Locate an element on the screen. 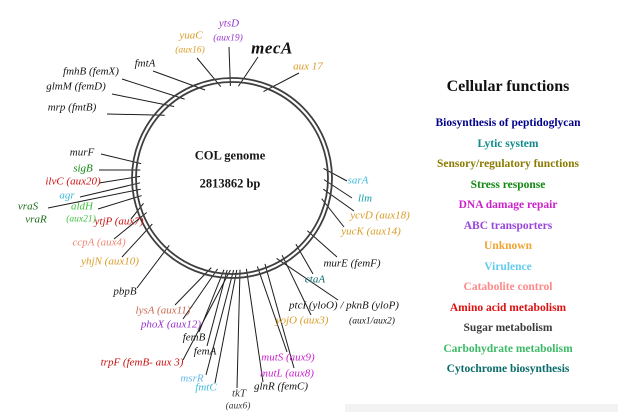 This screenshot has width=618, height=418. gene-label-vras: vraS is located at coordinates (28, 206).